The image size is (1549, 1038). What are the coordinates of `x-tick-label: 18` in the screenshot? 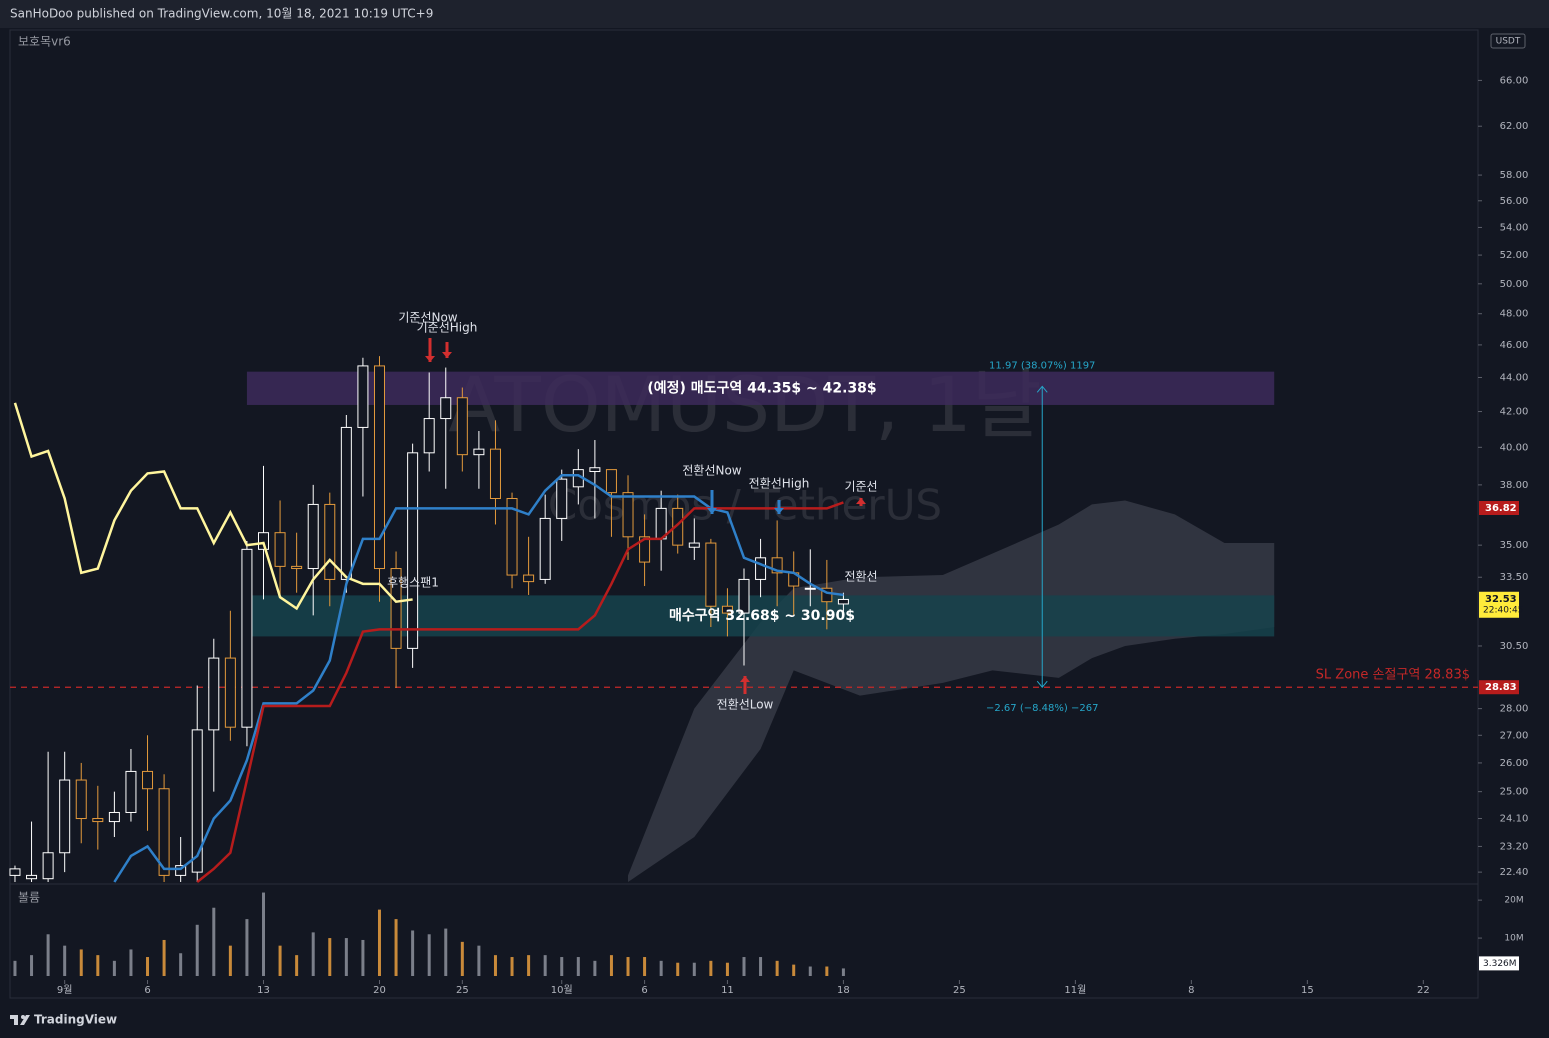 It's located at (843, 990).